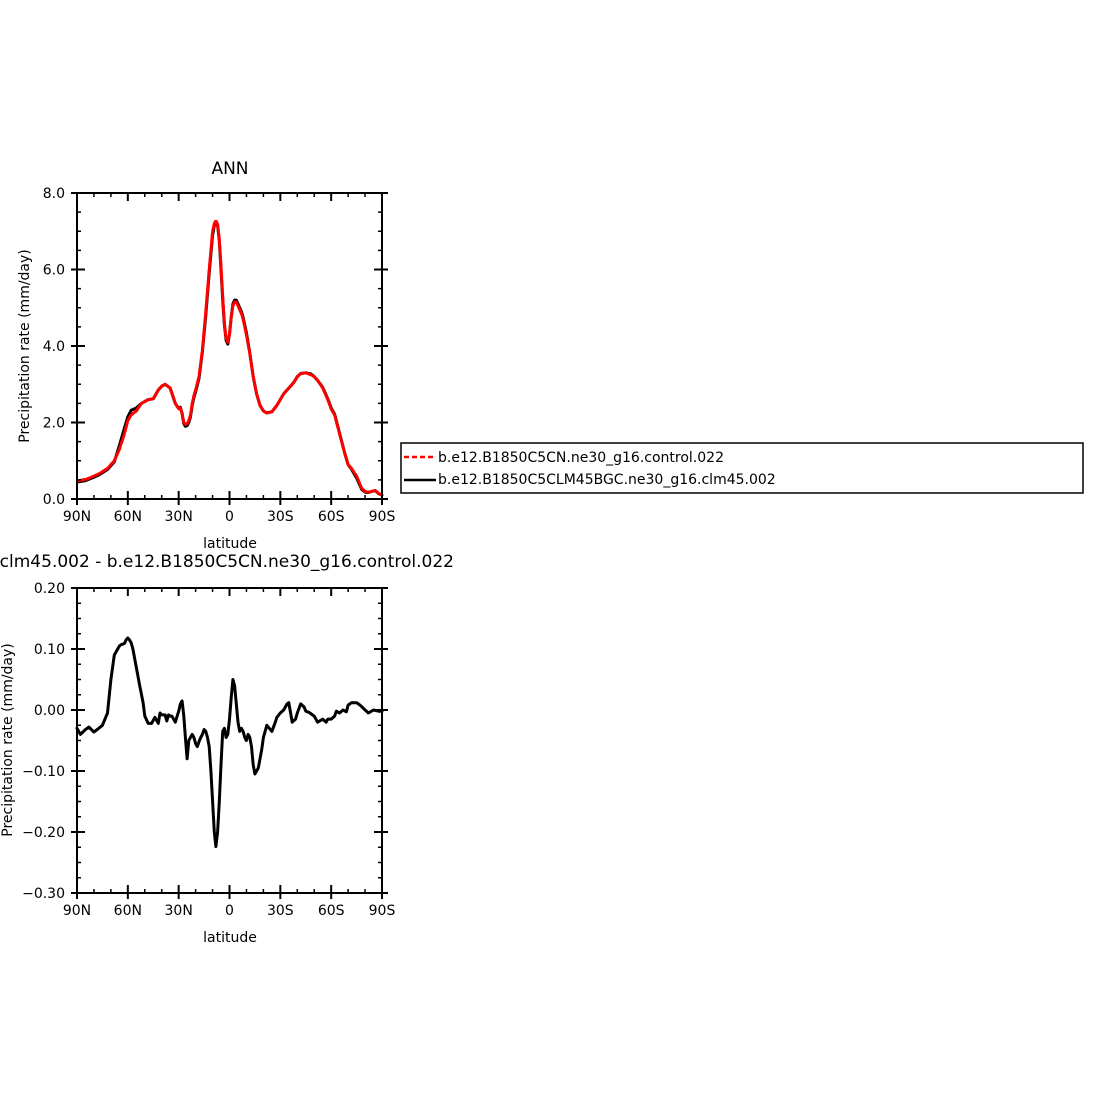  What do you see at coordinates (54, 347) in the screenshot?
I see `y-tick-label: 4.0` at bounding box center [54, 347].